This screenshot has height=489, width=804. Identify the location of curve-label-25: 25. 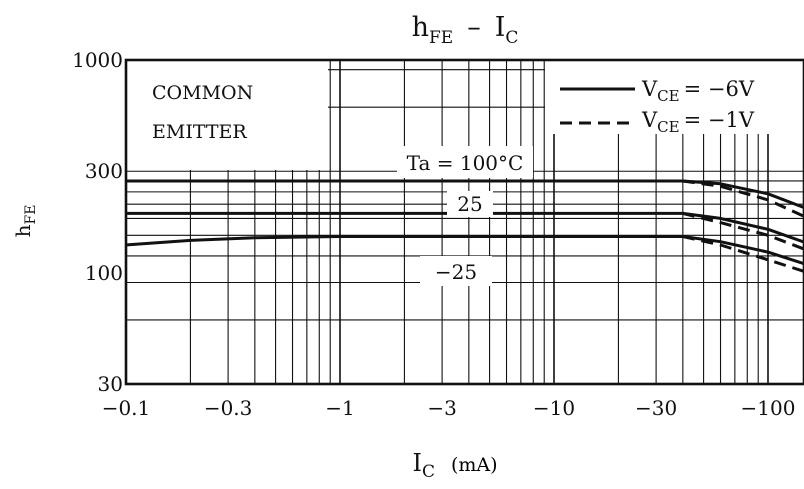
(469, 204).